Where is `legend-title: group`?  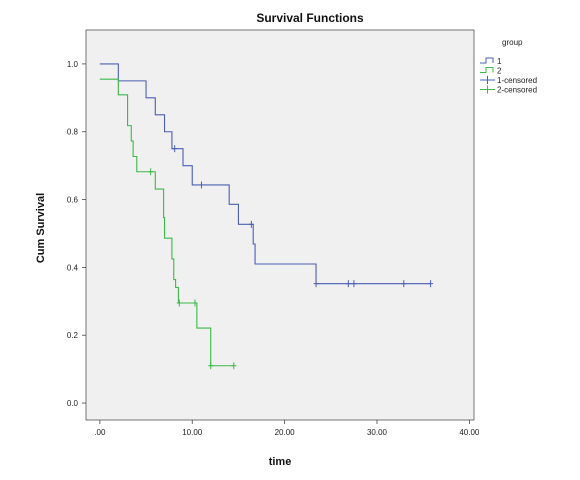
legend-title: group is located at coordinates (512, 42).